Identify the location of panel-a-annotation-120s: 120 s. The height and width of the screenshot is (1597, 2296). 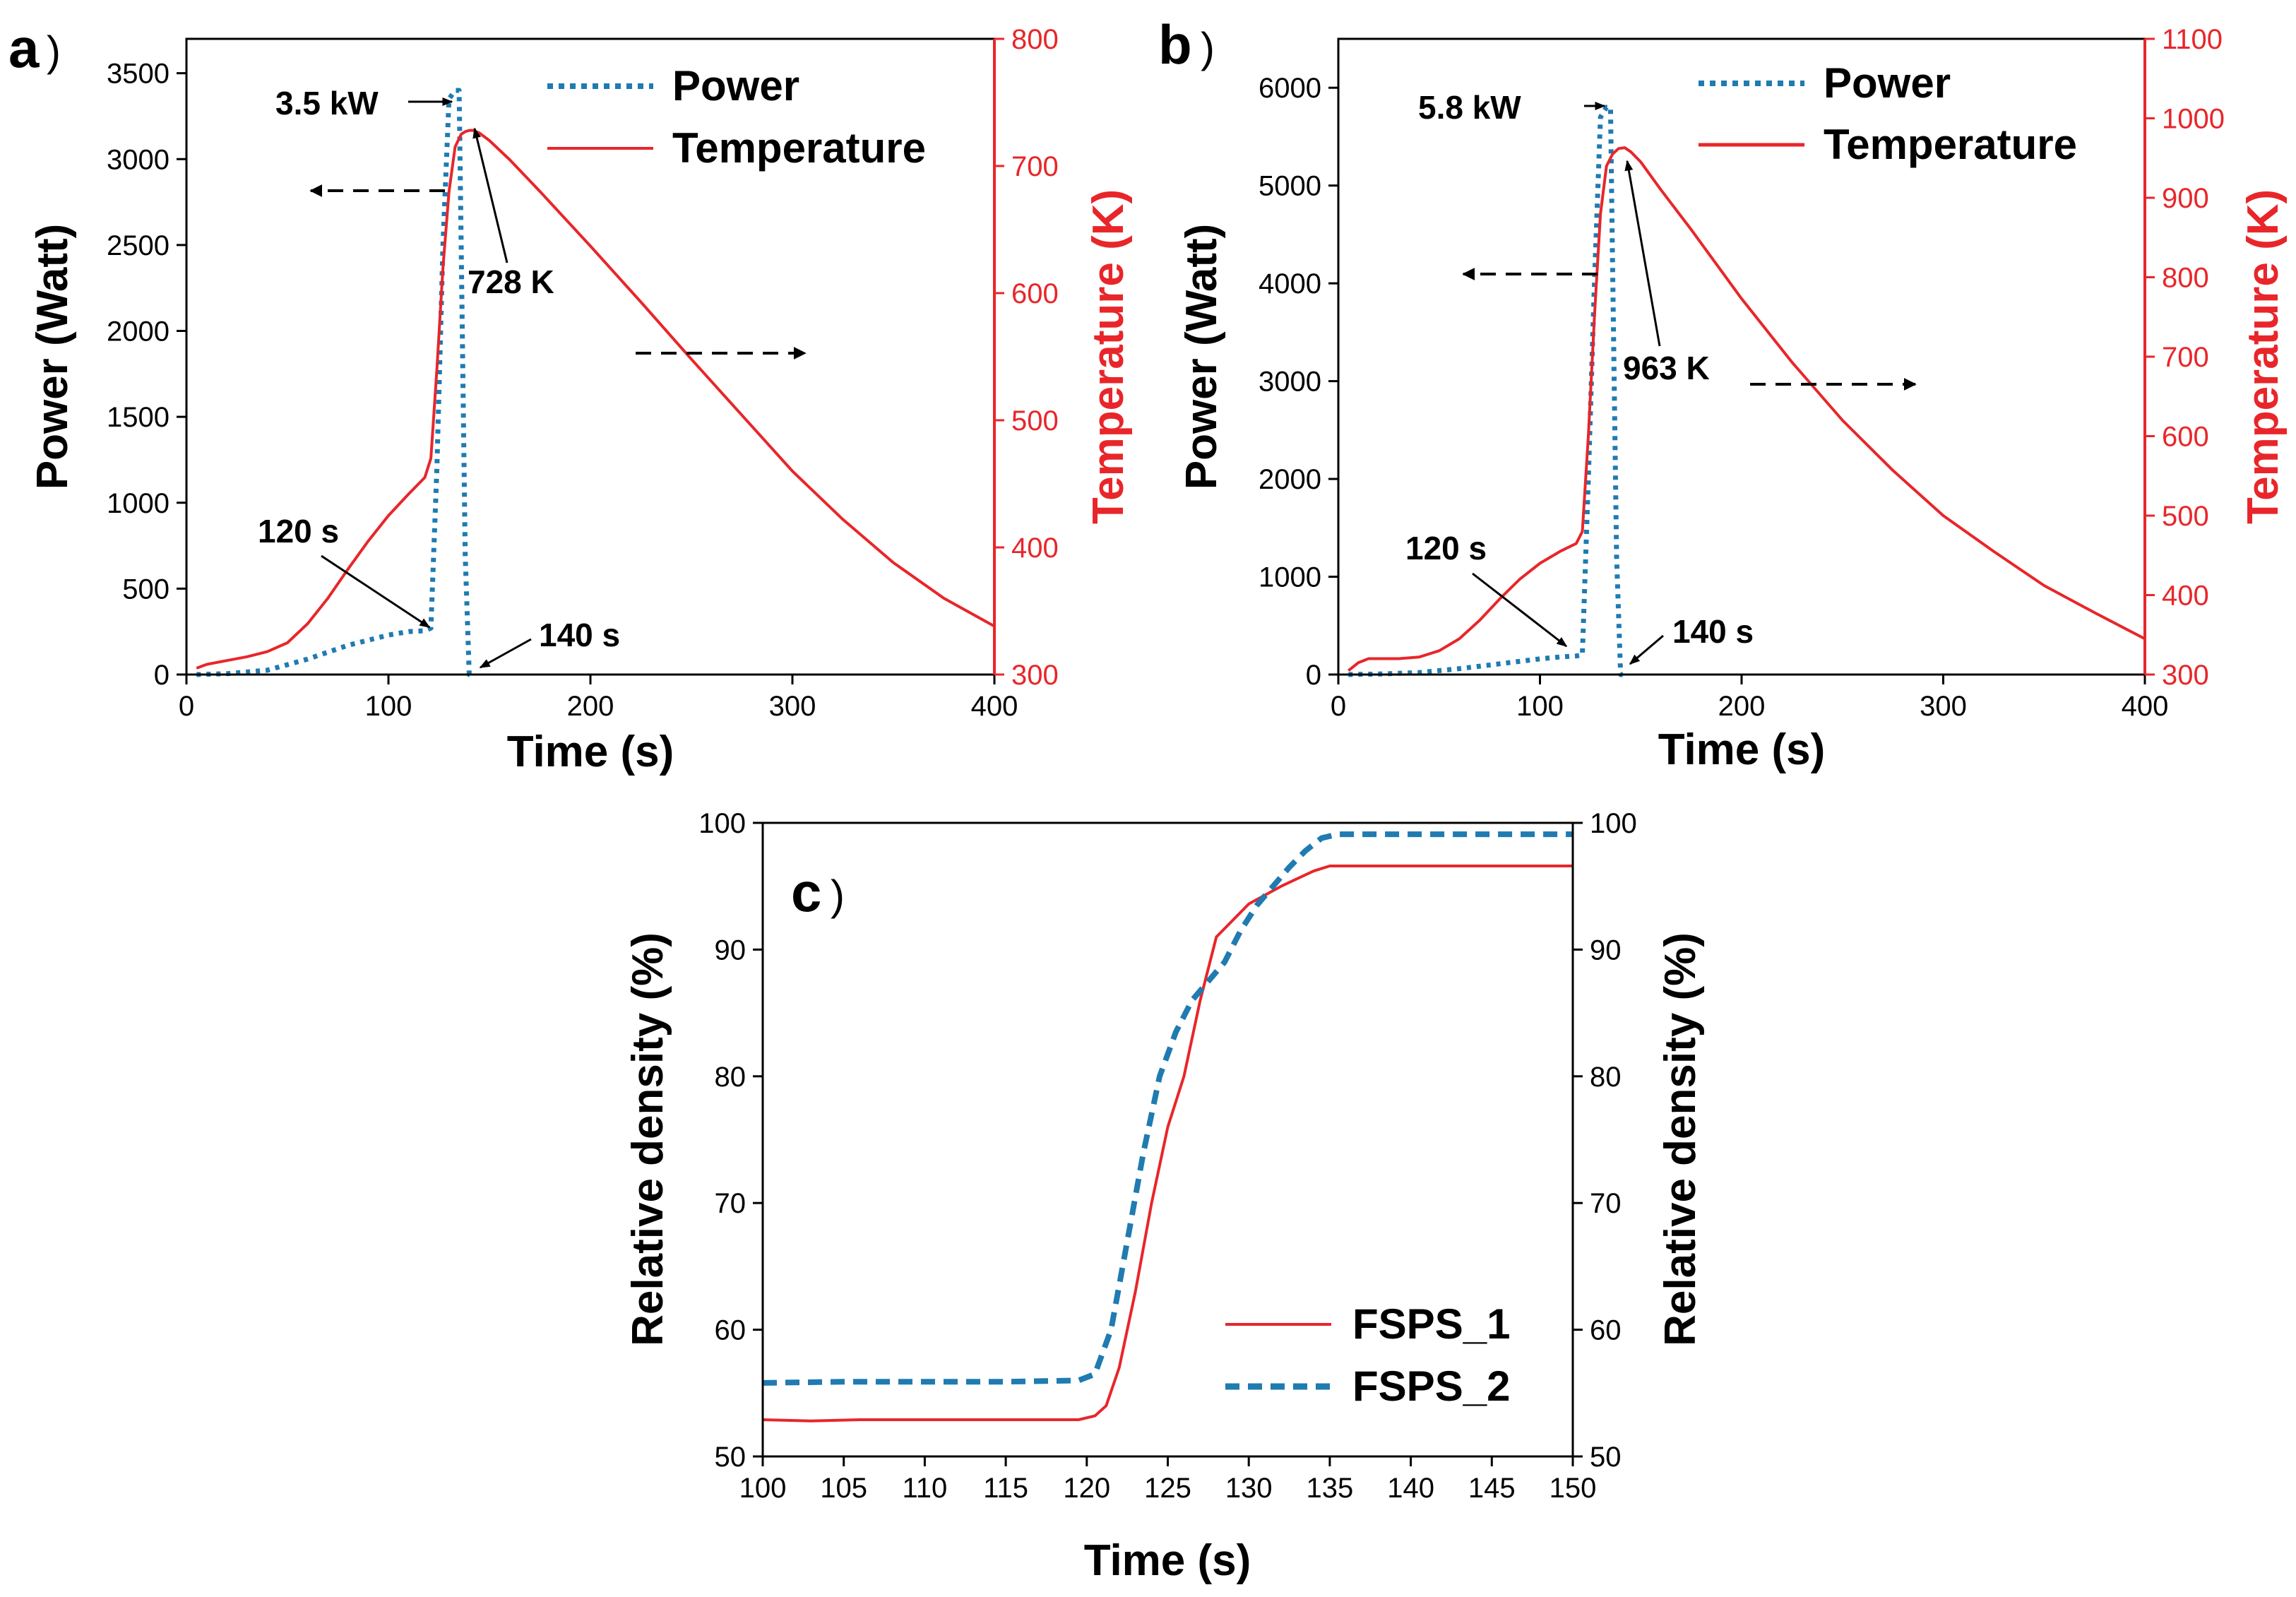
(298, 531).